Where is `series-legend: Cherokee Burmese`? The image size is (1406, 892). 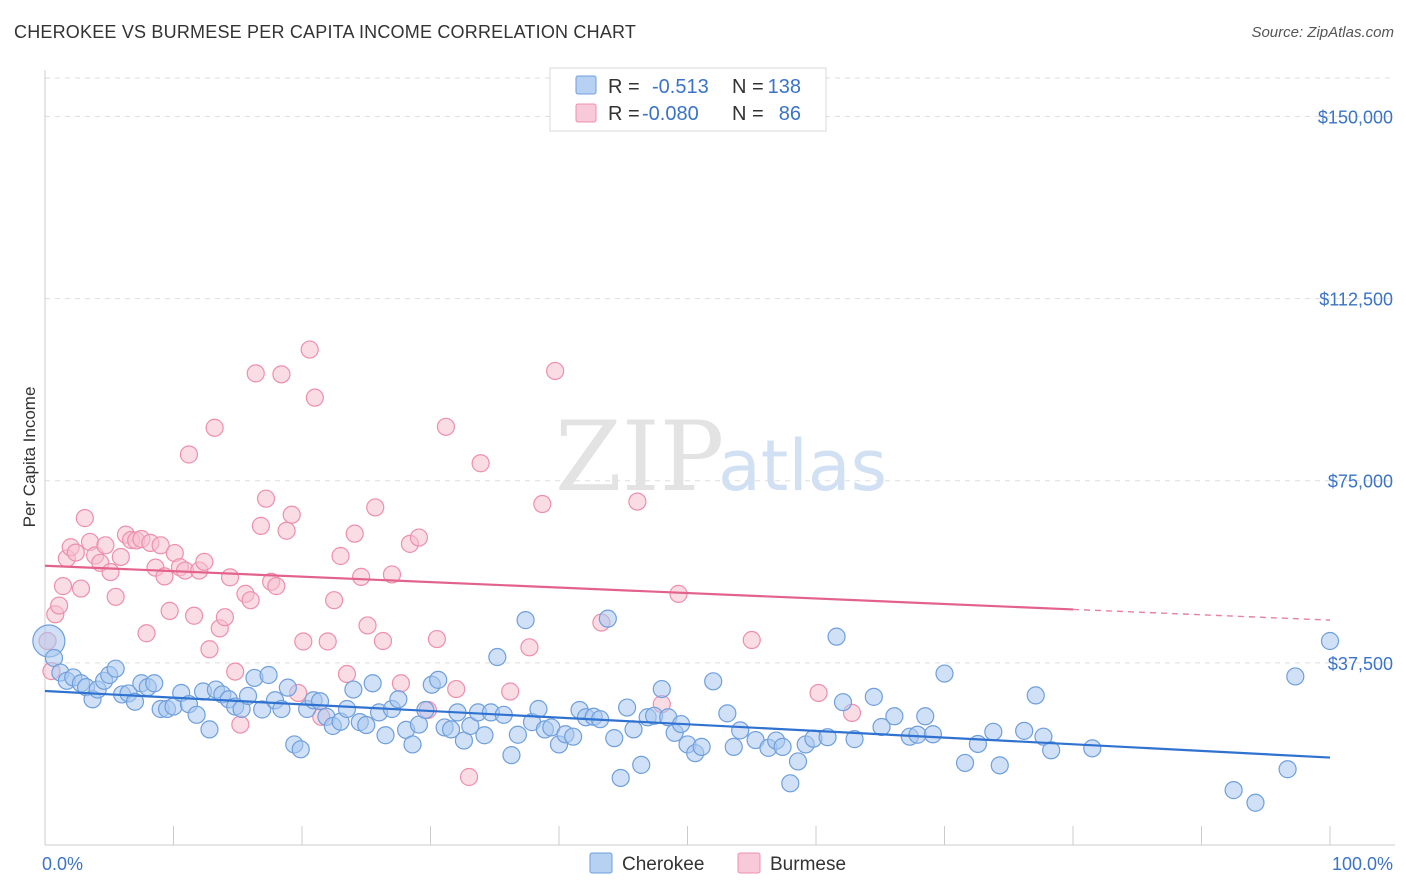
series-legend: Cherokee Burmese is located at coordinates (717, 863).